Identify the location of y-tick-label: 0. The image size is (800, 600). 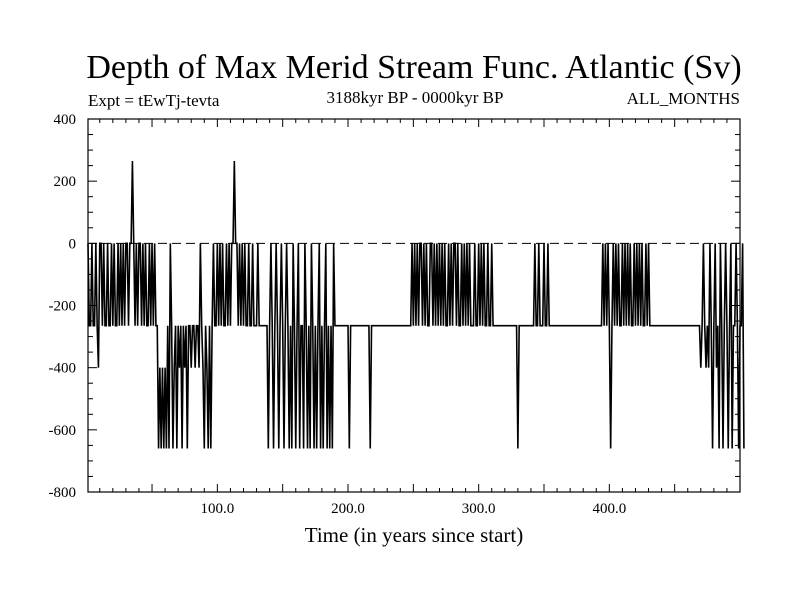
(73, 244).